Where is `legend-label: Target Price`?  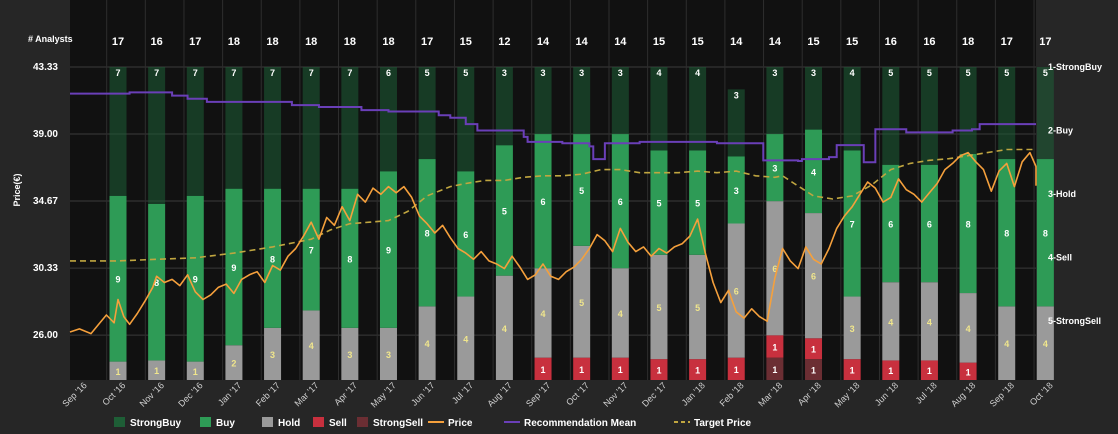
legend-label: Target Price is located at coordinates (722, 423).